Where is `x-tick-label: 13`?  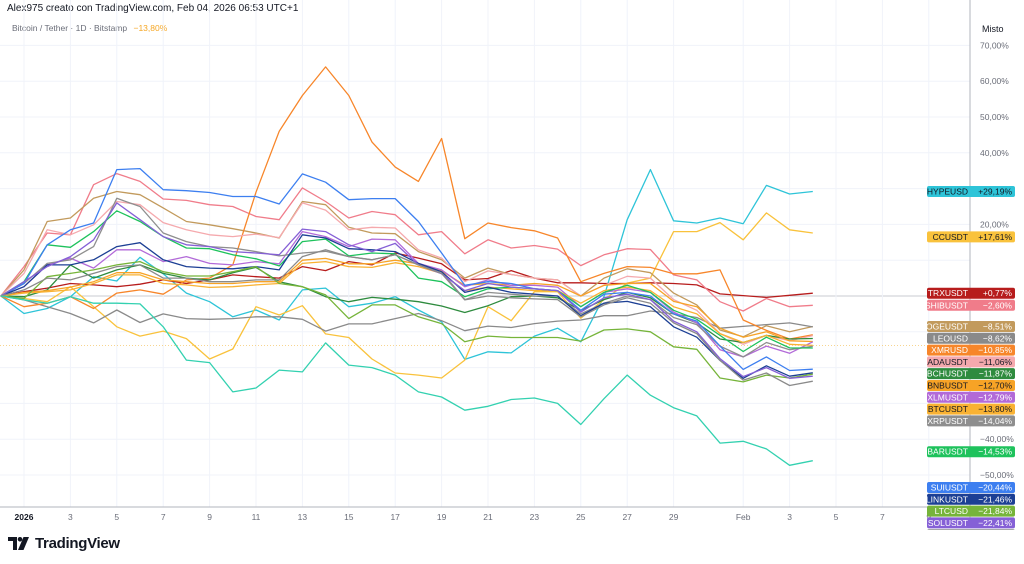 x-tick-label: 13 is located at coordinates (303, 517).